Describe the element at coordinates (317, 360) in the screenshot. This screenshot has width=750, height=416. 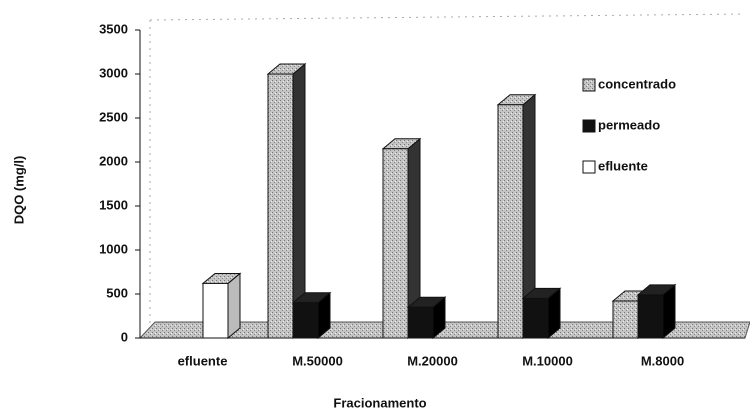
I see `x-tick-label: M.50000` at that location.